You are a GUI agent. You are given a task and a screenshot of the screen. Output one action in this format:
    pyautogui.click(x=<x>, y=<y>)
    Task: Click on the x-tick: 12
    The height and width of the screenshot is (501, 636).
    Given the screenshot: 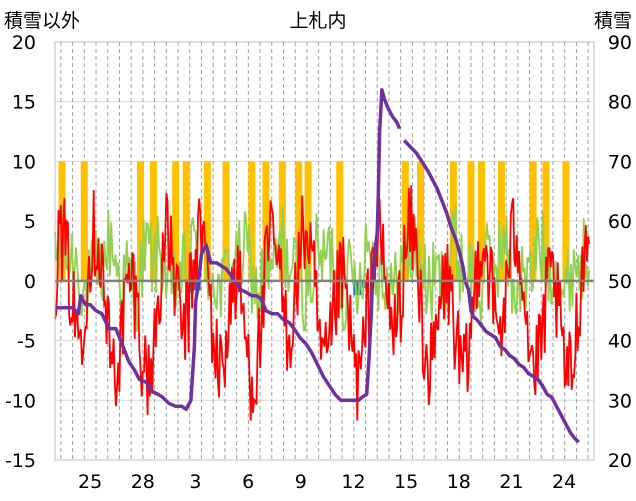 What is the action you would take?
    pyautogui.click(x=353, y=482)
    